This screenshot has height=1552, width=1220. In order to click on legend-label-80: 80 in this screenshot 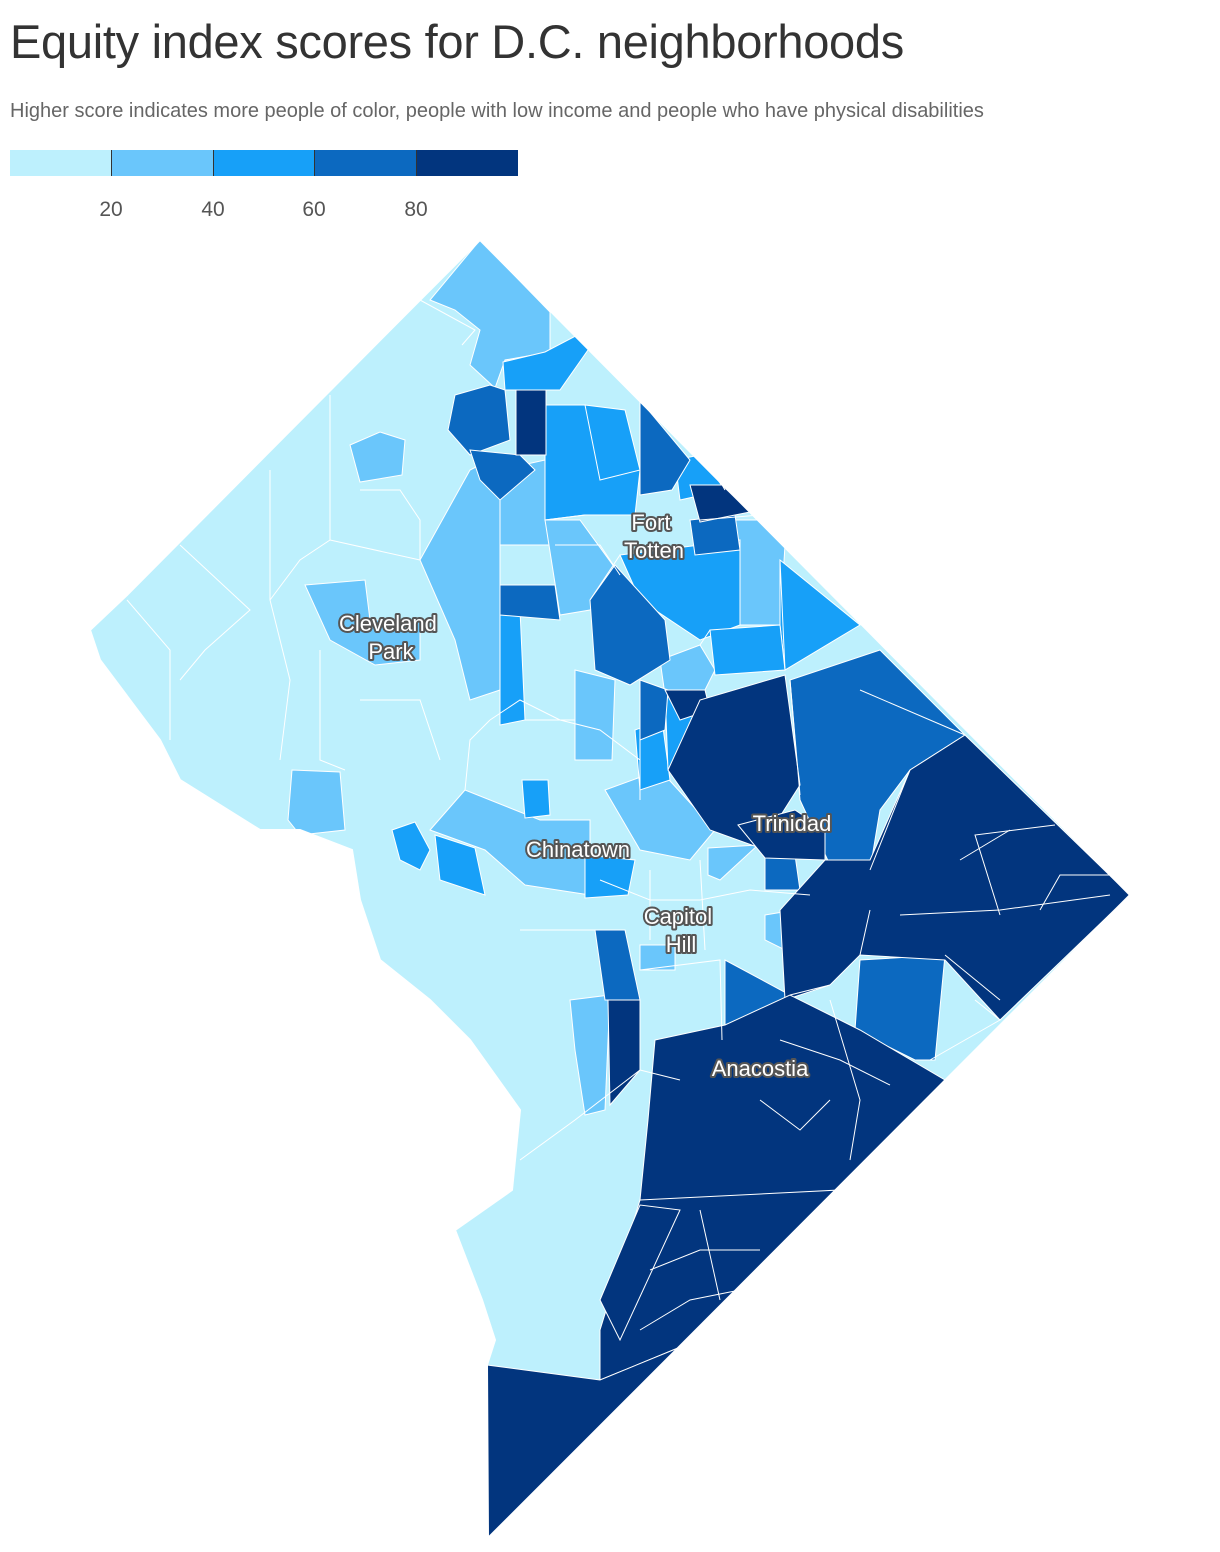, I will do `click(416, 209)`.